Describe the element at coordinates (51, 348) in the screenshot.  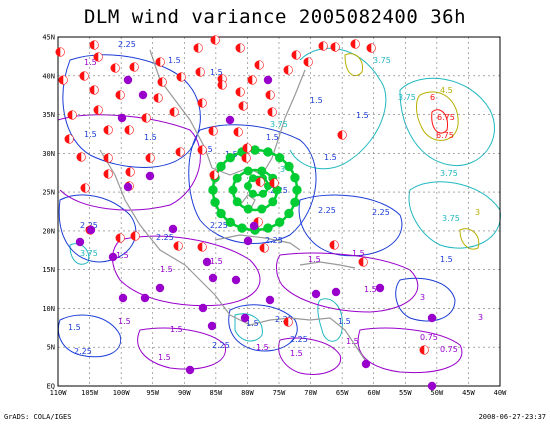
I see `latitude-tick-label: 5N` at that location.